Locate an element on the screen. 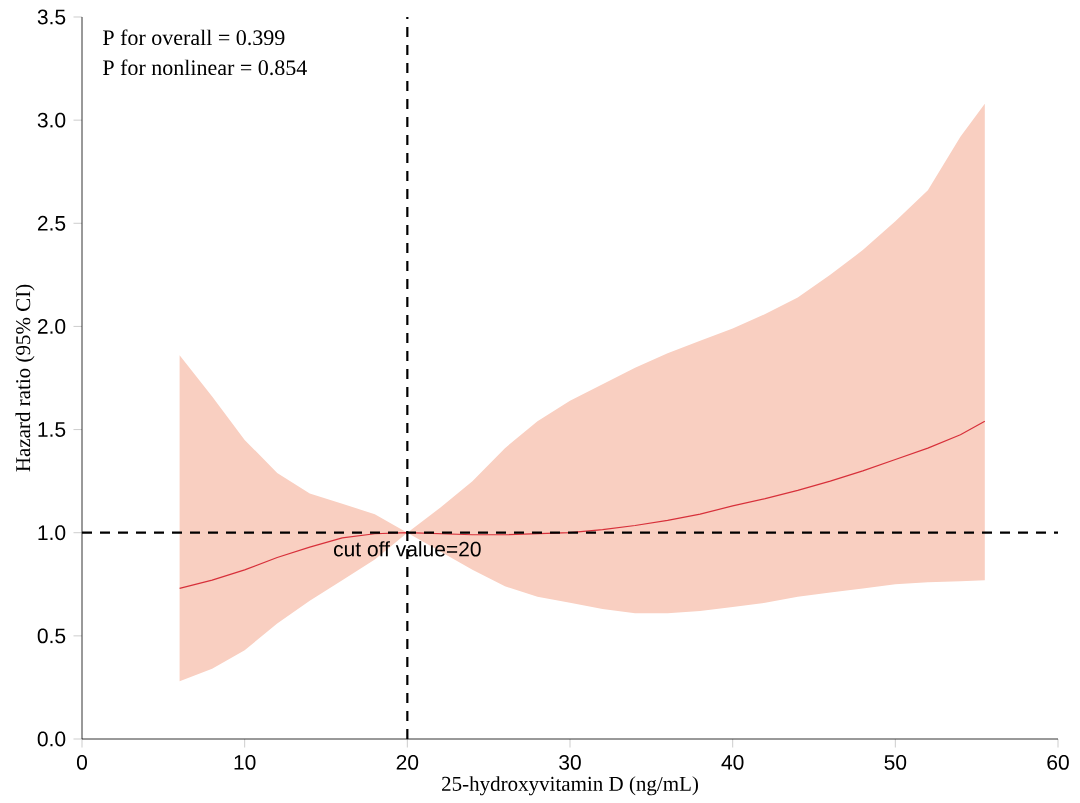  x-tick-label: 20 is located at coordinates (407, 762).